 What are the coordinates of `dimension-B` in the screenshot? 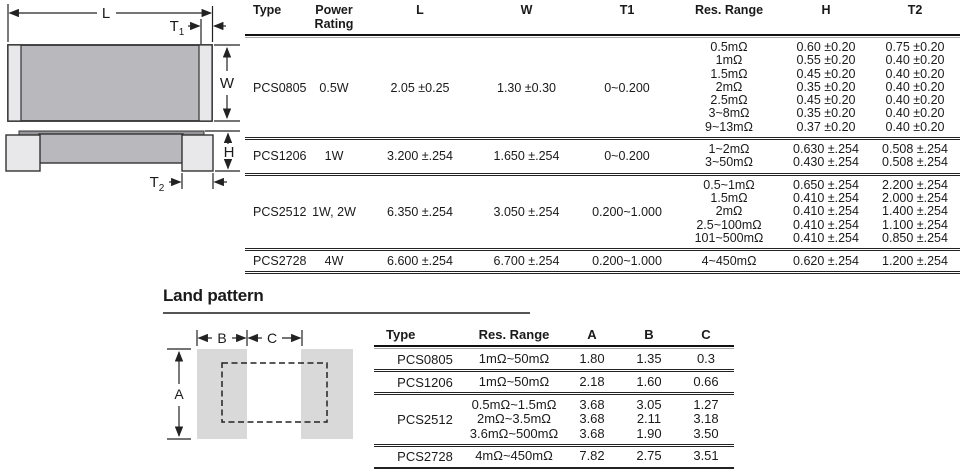 It's located at (222, 338).